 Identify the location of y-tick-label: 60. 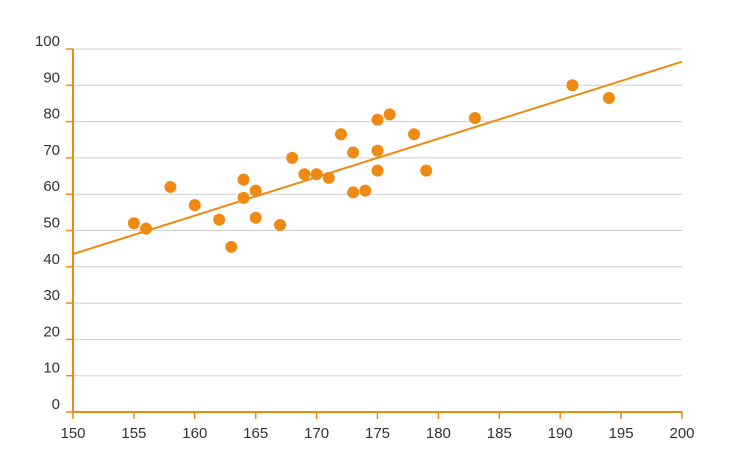
(51, 186).